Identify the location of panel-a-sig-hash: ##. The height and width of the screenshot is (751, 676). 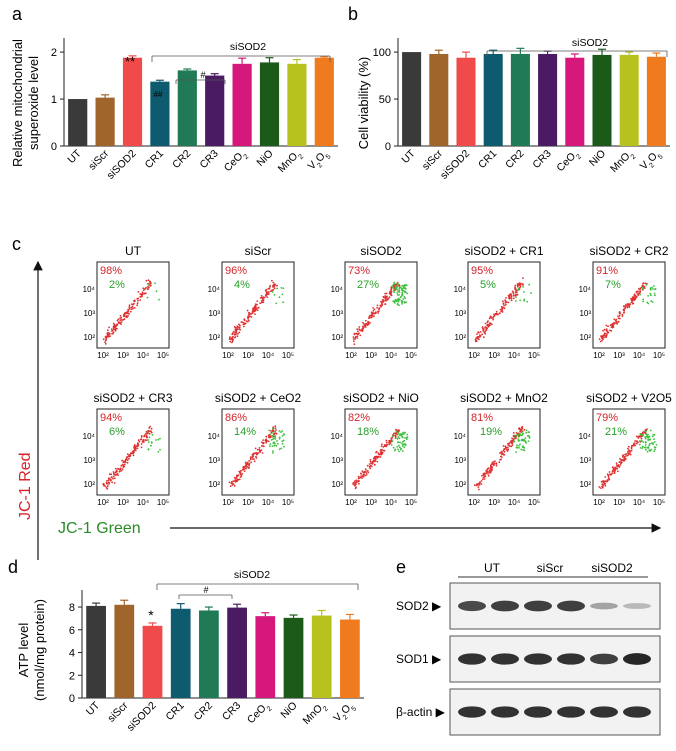
(158, 94).